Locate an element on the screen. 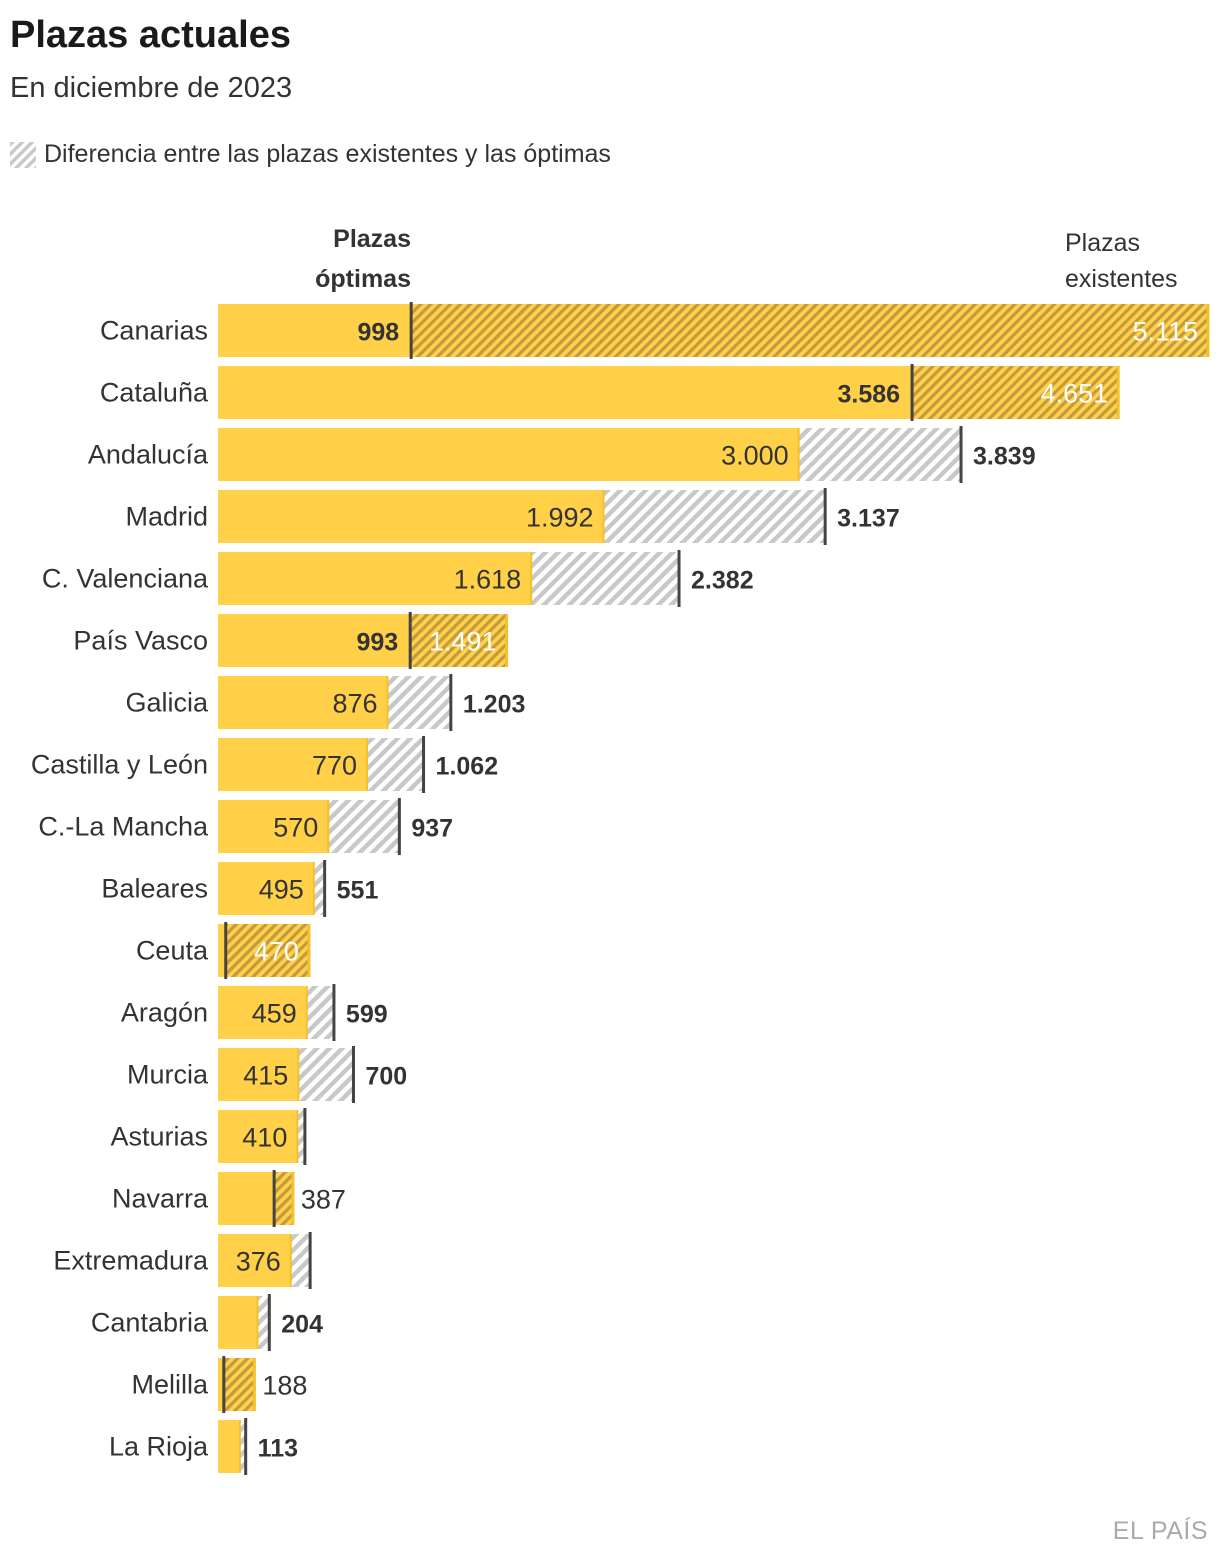  category-label: Melilla is located at coordinates (170, 1385).